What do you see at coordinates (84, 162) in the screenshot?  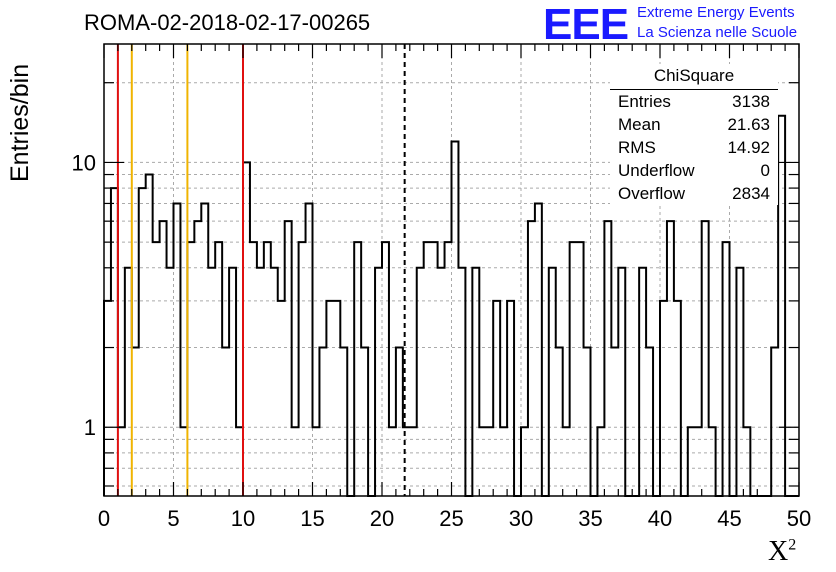 I see `y-tick-label: 10` at bounding box center [84, 162].